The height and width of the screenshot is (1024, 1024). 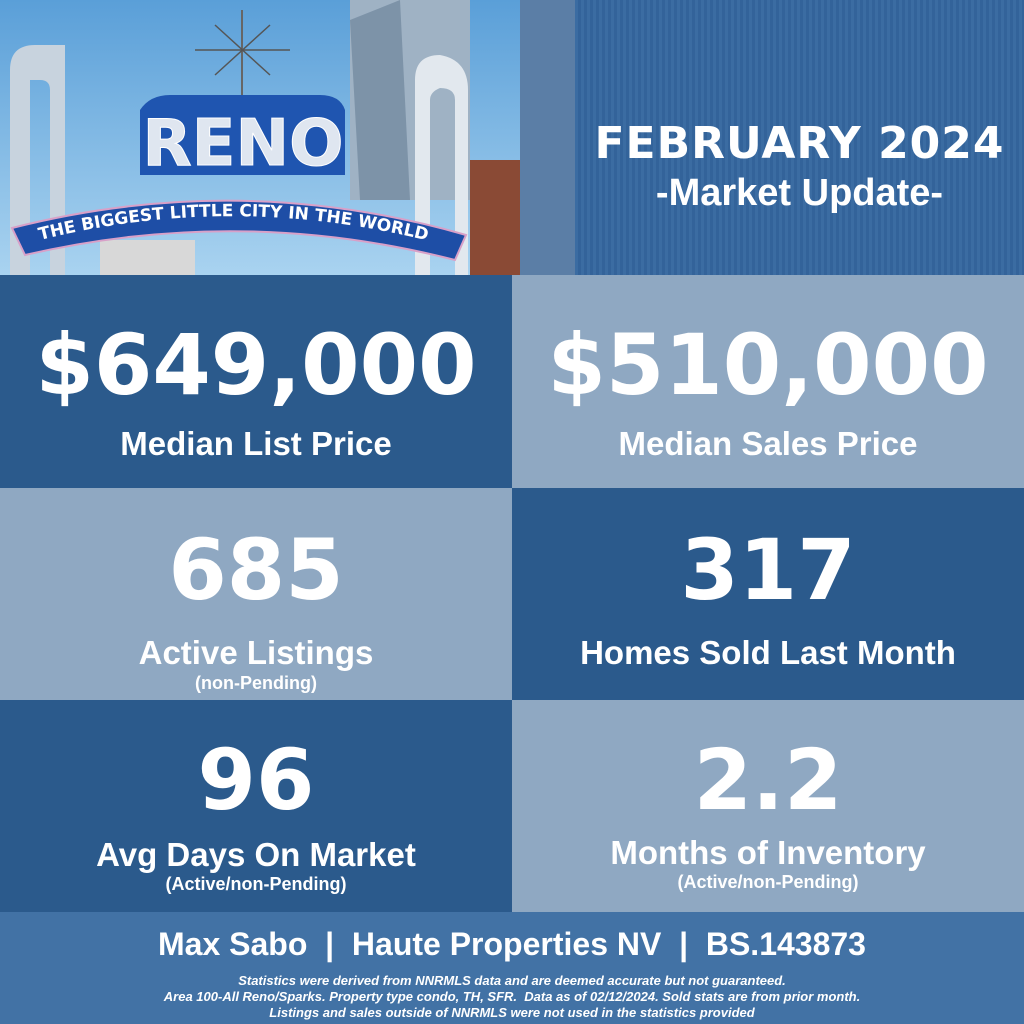 What do you see at coordinates (256, 780) in the screenshot?
I see `stat-value: 96` at bounding box center [256, 780].